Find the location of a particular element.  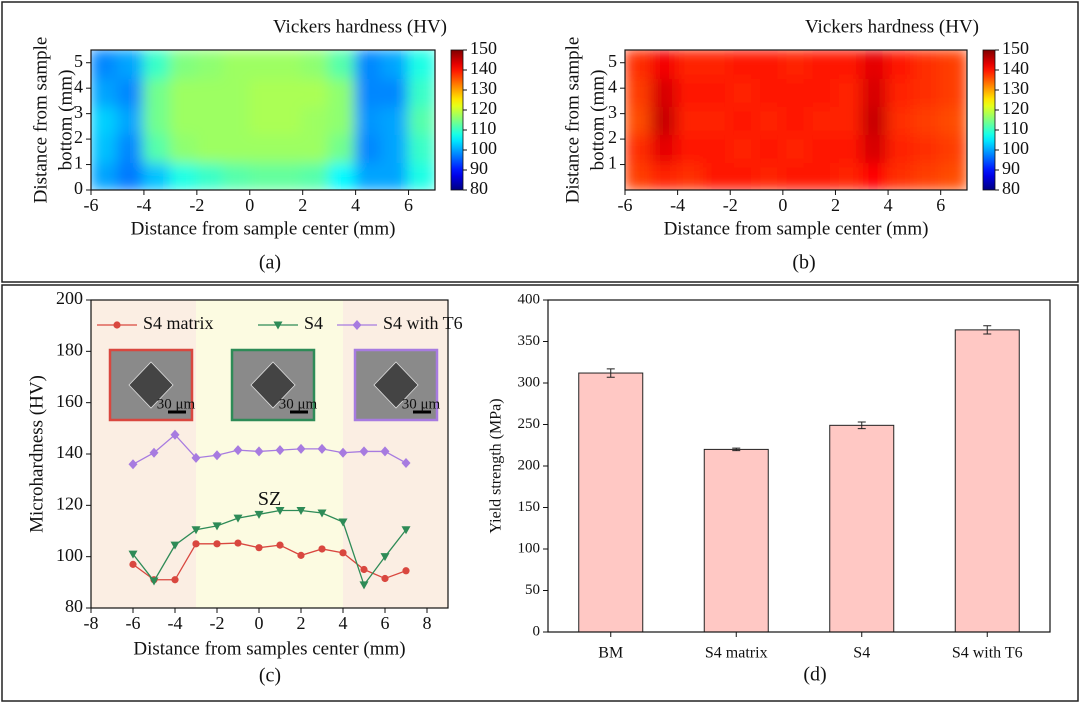

x-tick-label: -2 is located at coordinates (196, 205).